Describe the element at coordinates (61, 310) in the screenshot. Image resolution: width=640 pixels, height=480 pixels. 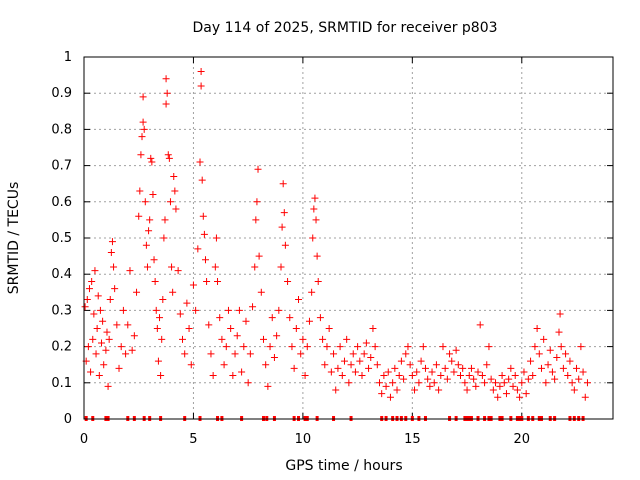
I see `y-tick-label: 0.3` at that location.